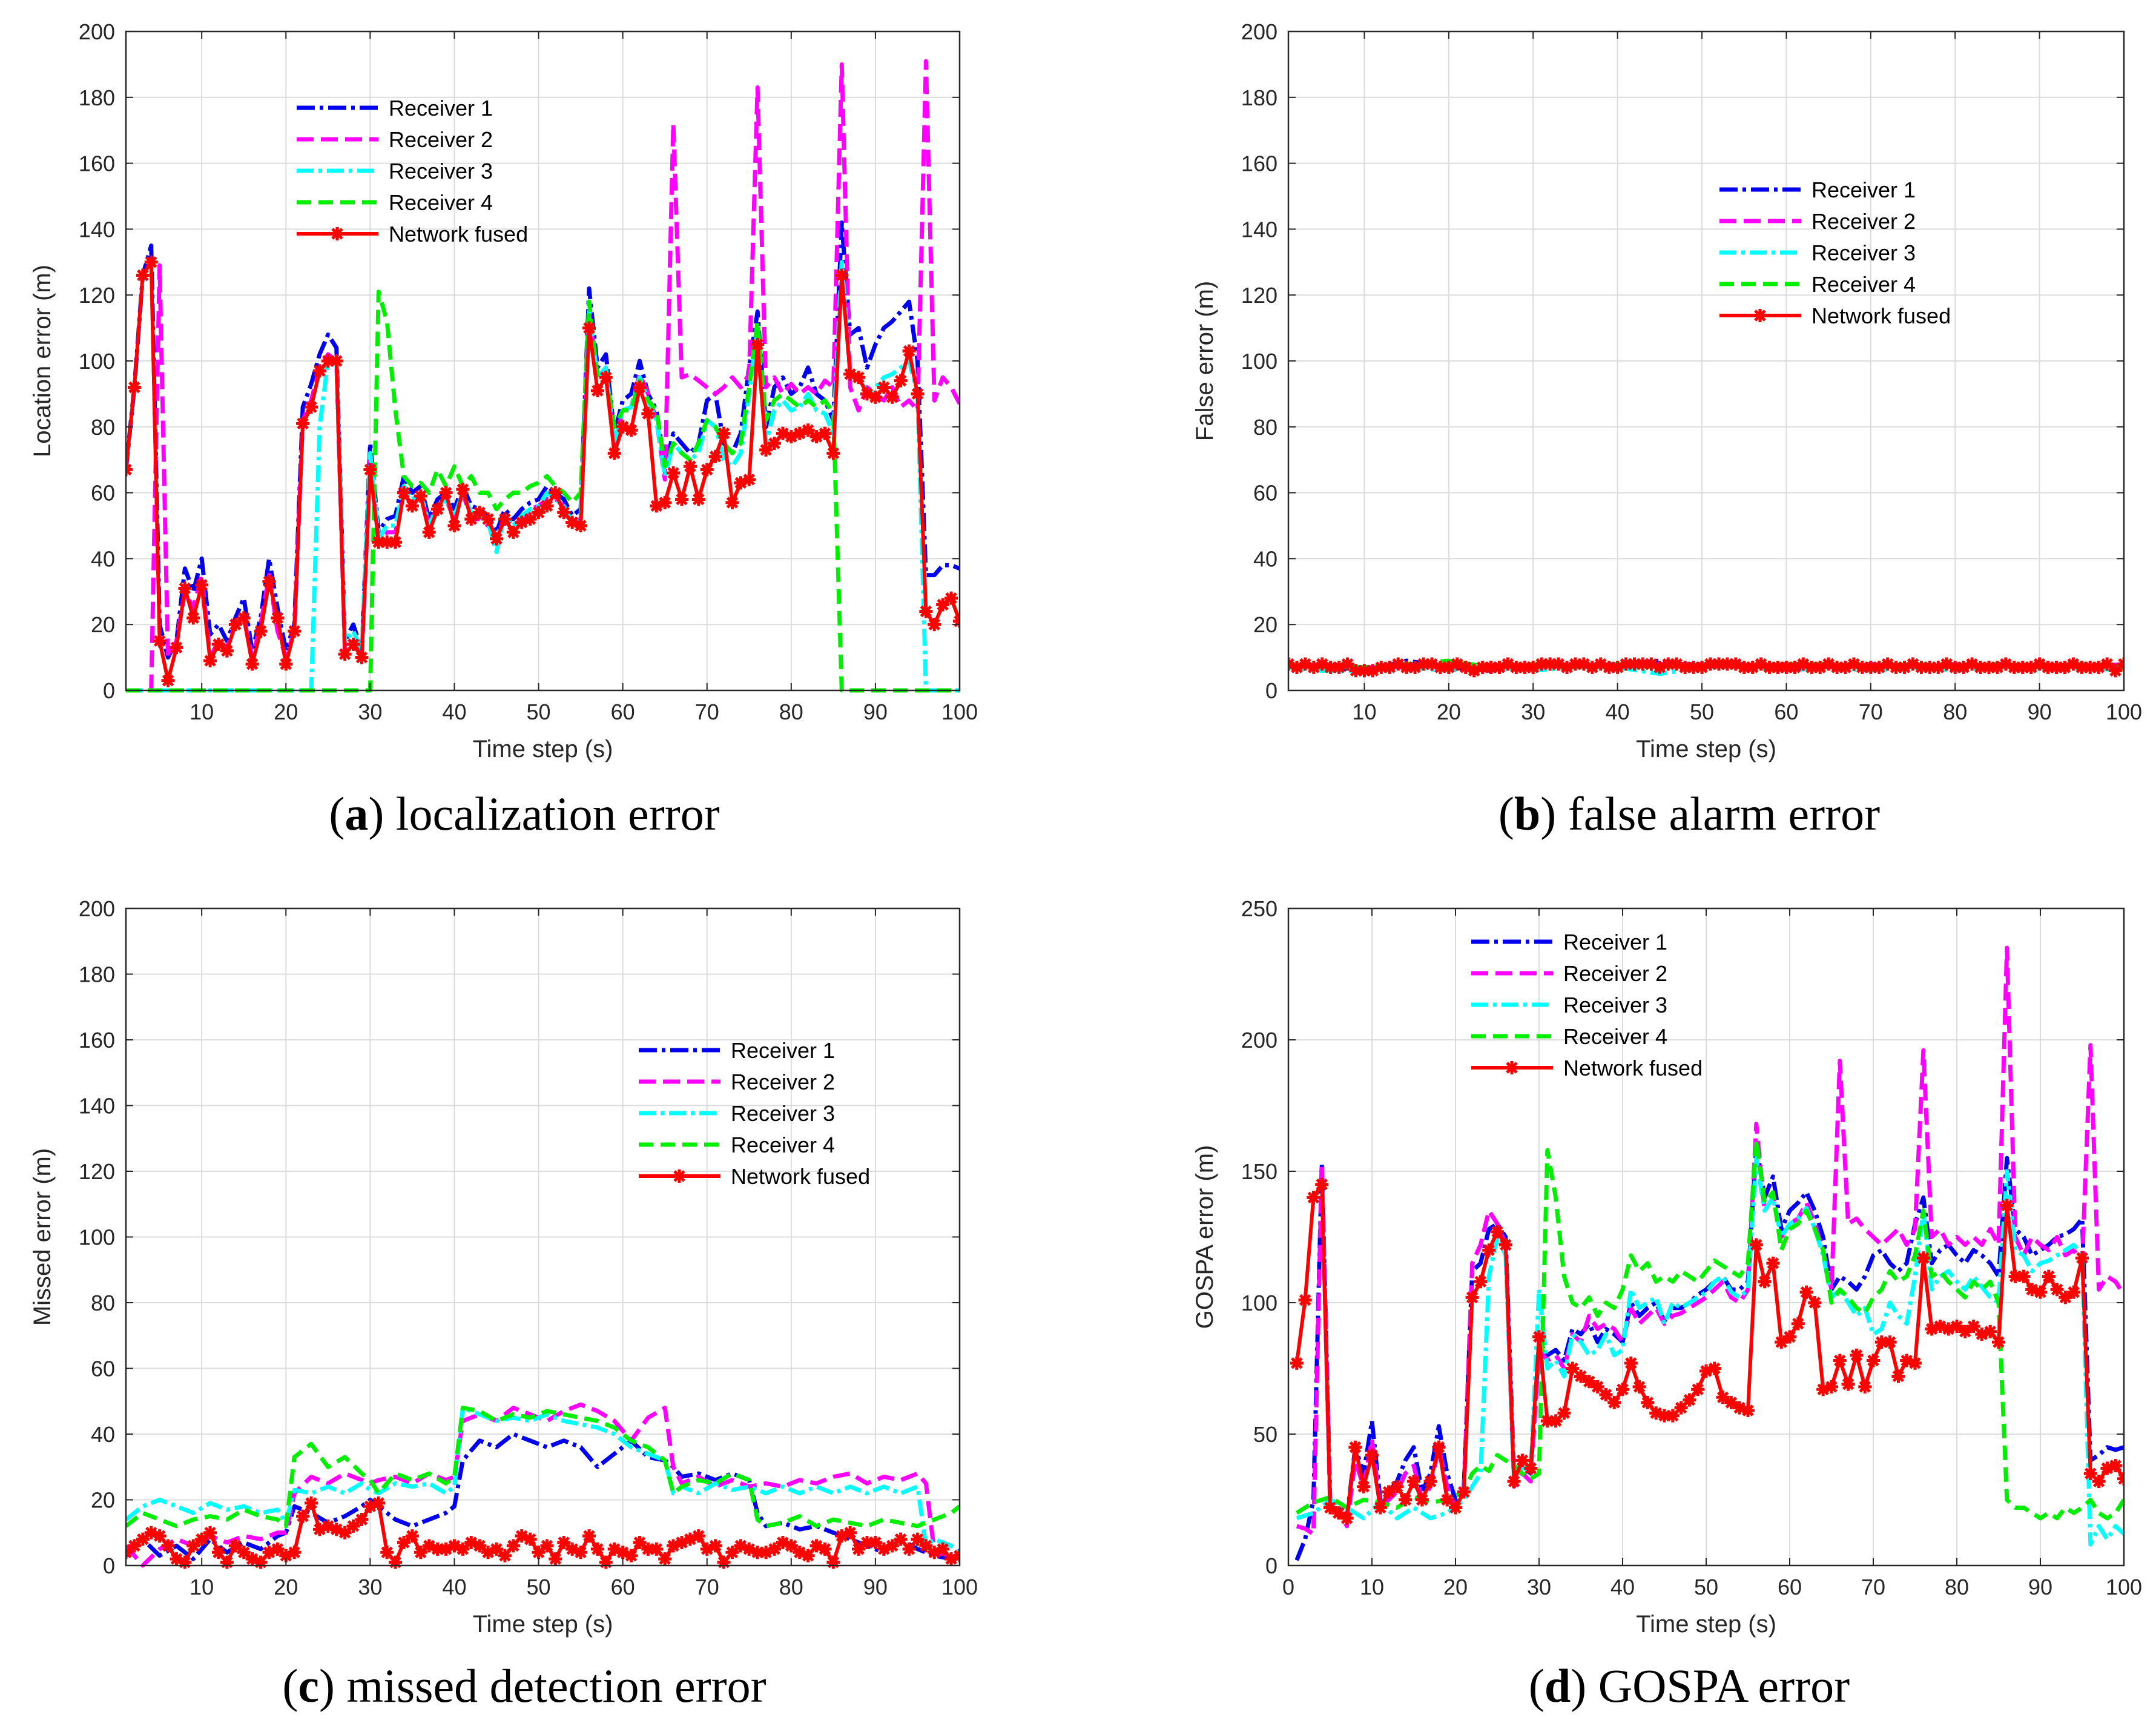 Image resolution: width=2156 pixels, height=1726 pixels. I want to click on y-axis-label: Location error (m), so click(42, 361).